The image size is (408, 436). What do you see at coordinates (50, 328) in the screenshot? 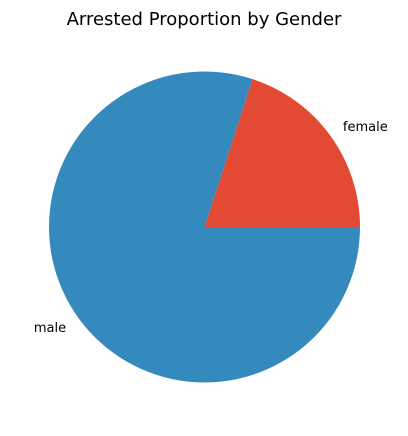
I see `pie-label-male: male` at bounding box center [50, 328].